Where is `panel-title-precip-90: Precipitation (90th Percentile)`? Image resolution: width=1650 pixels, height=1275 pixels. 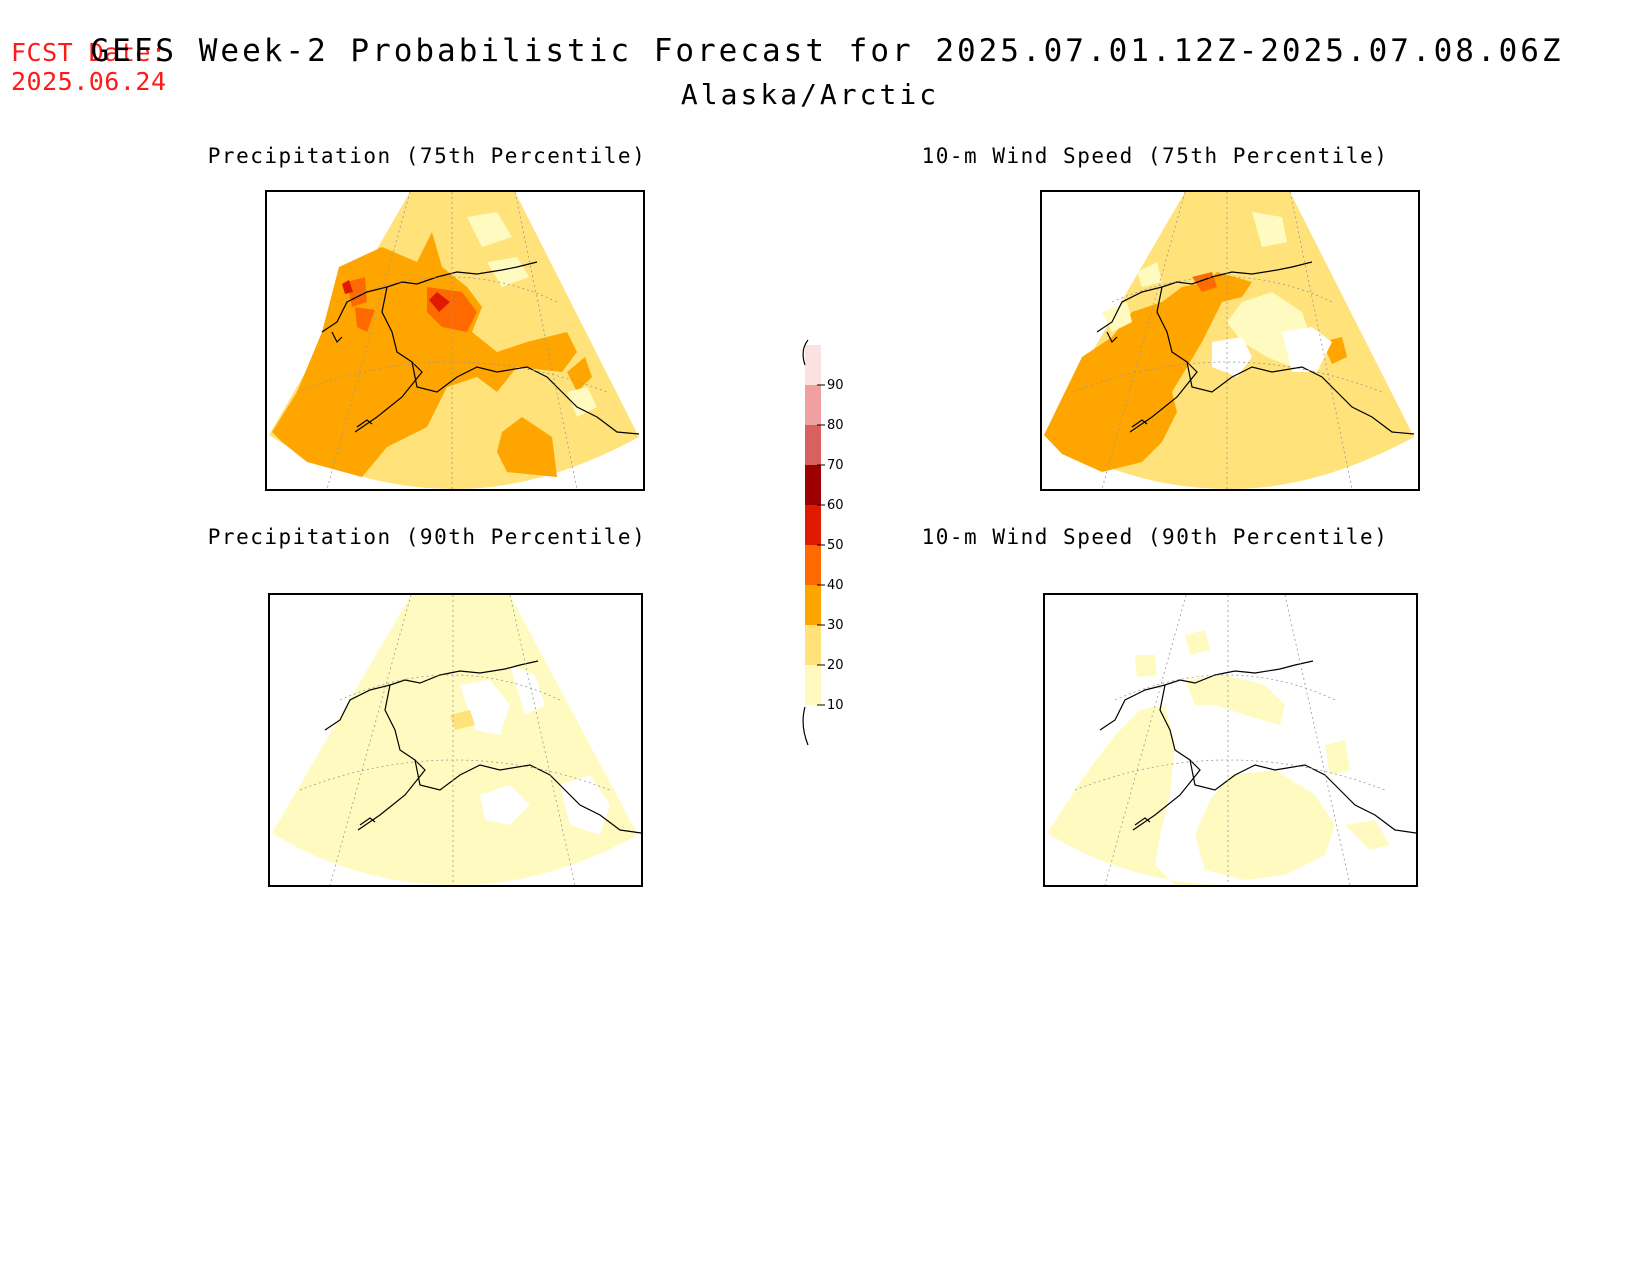 panel-title-precip-90: Precipitation (90th Percentile) is located at coordinates (427, 537).